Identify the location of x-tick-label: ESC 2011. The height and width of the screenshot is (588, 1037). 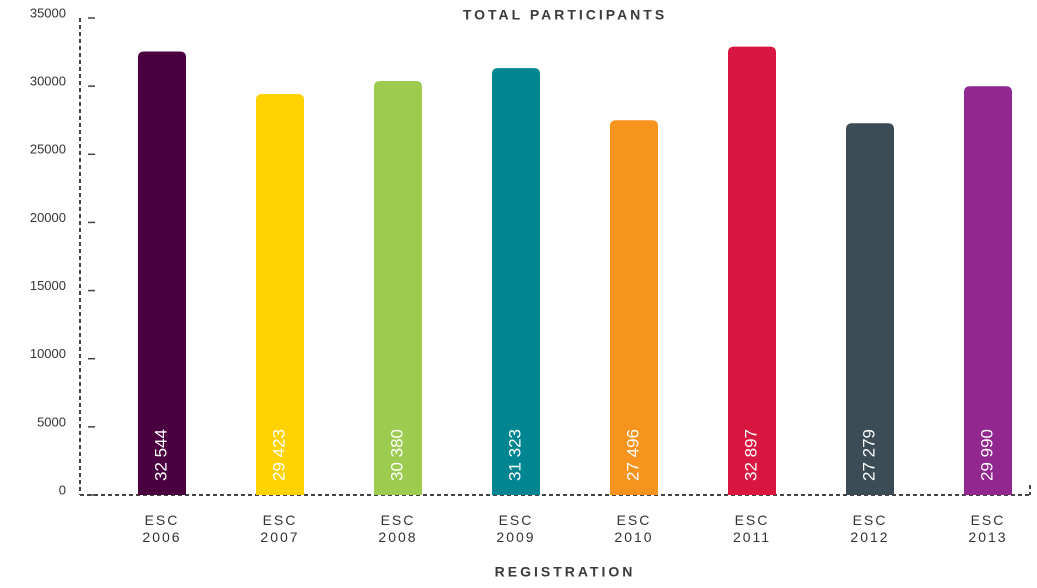
(752, 528).